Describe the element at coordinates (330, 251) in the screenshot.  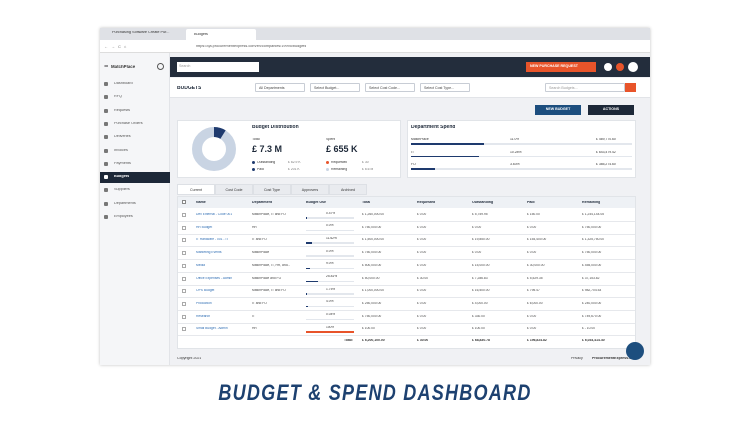
I see `use-label: 0.0%` at that location.